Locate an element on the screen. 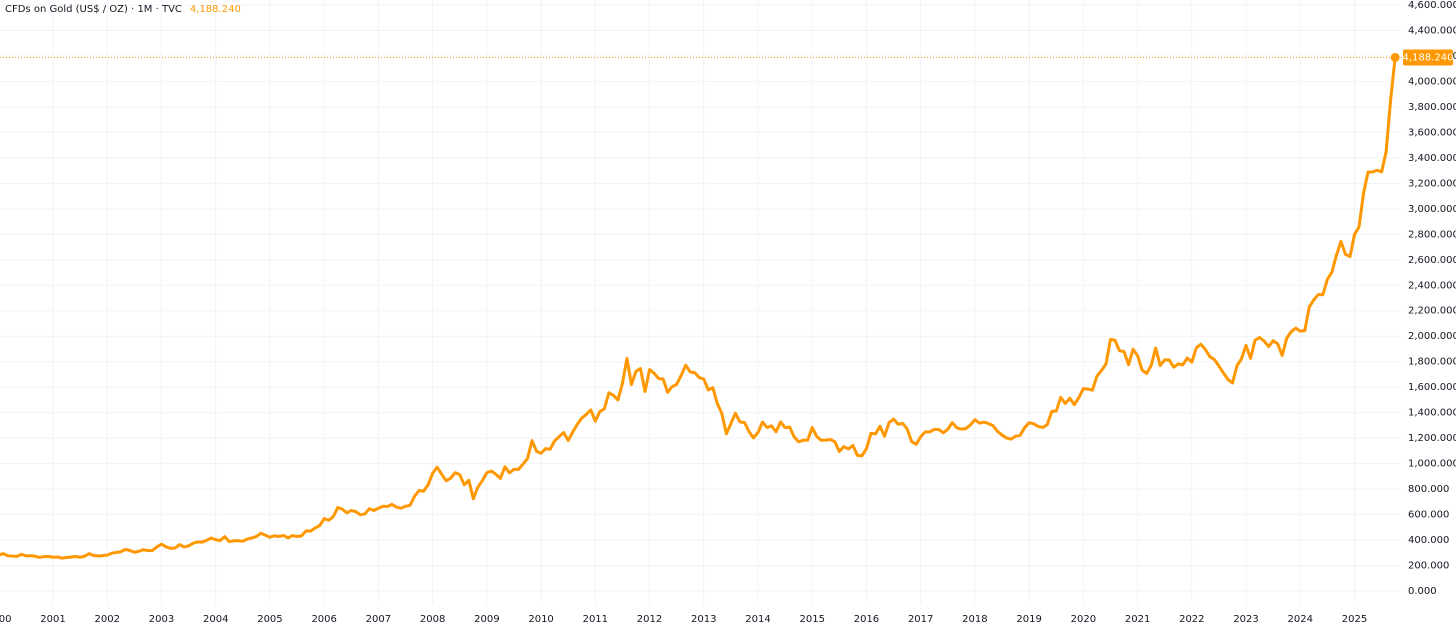 The image size is (1456, 628). x-tick-label: 2011 is located at coordinates (595, 619).